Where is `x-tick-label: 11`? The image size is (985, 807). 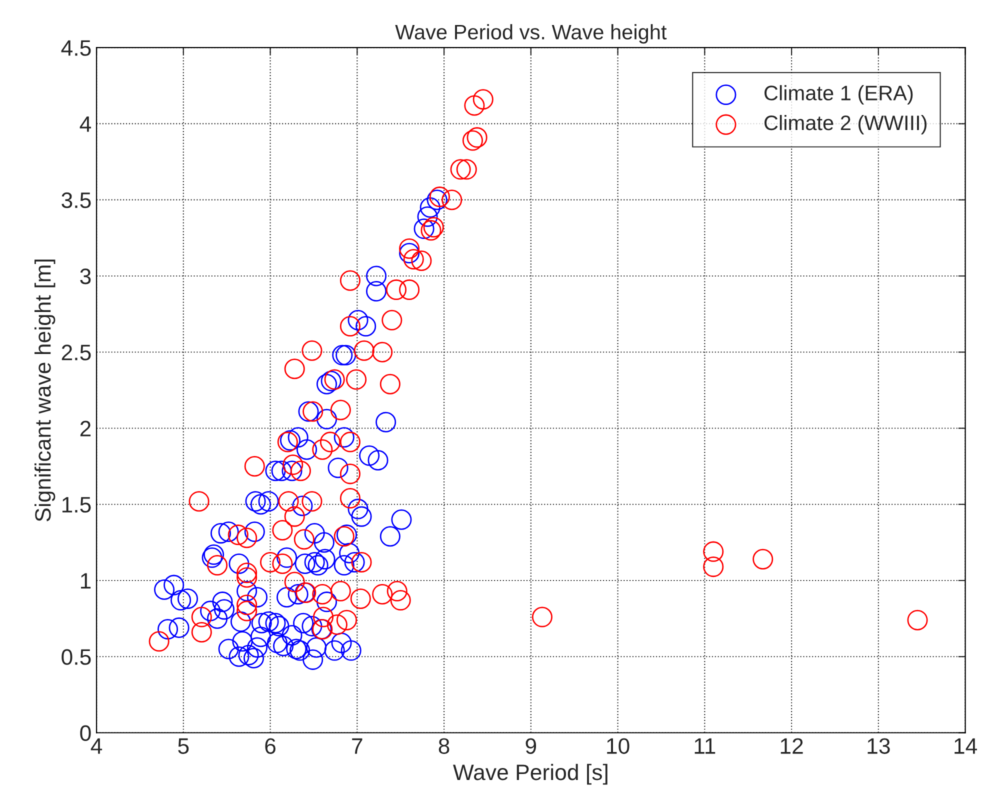 x-tick-label: 11 is located at coordinates (705, 746).